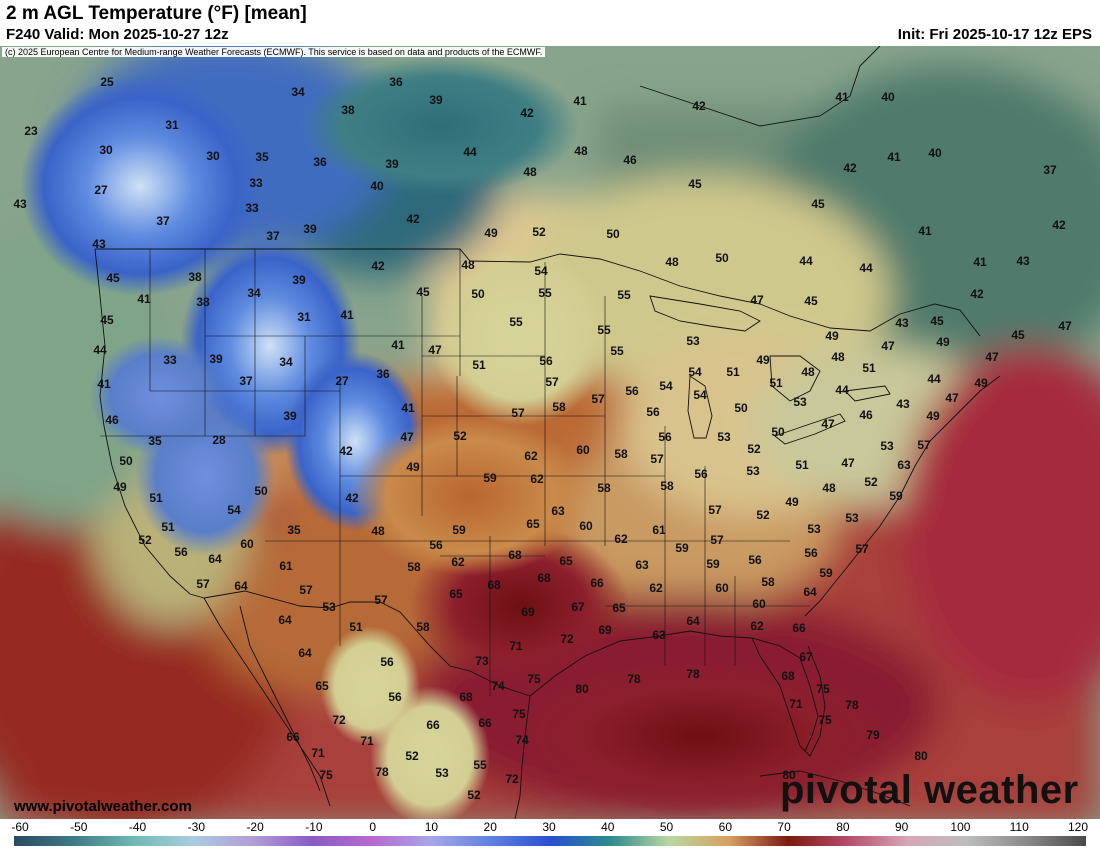  What do you see at coordinates (852, 705) in the screenshot?
I see `temperature-label: 78` at bounding box center [852, 705].